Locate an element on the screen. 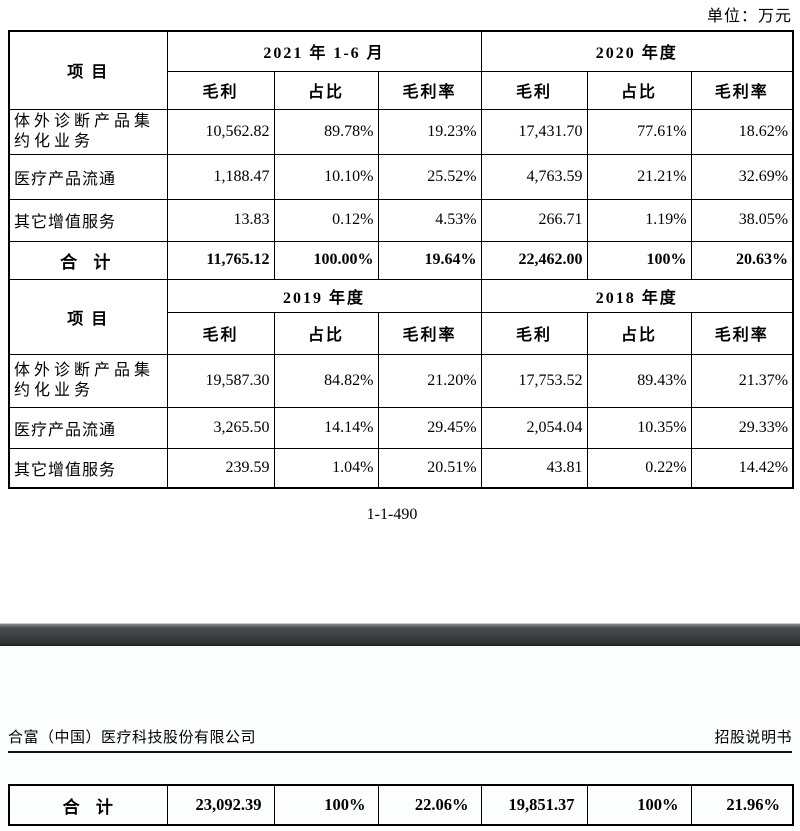 The image size is (800, 831). period-header-2020: 2020 年度 is located at coordinates (637, 51).